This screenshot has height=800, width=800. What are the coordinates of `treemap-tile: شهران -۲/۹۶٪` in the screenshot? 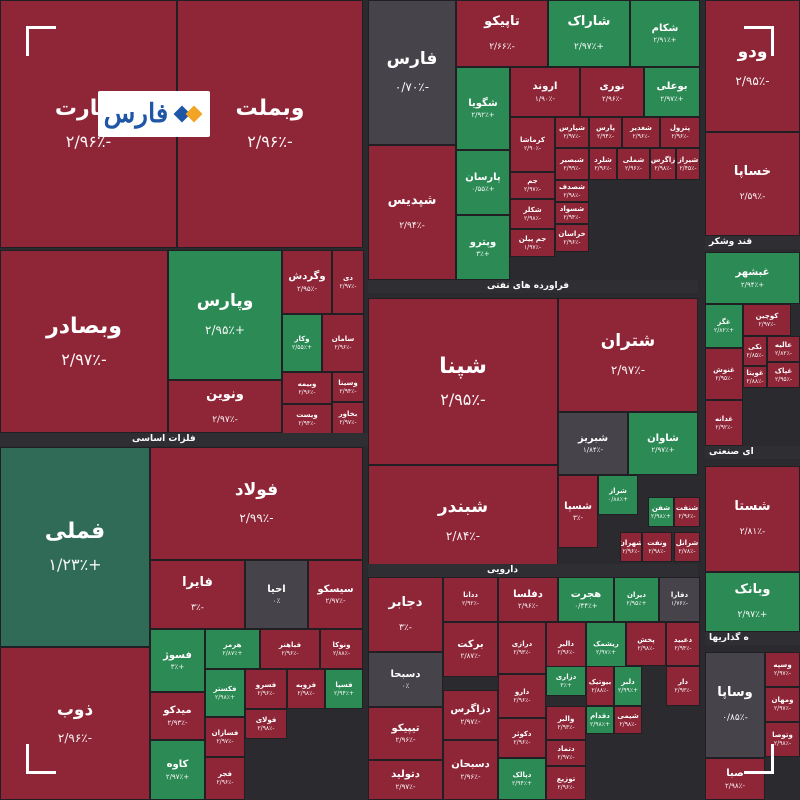 It's located at (631, 547).